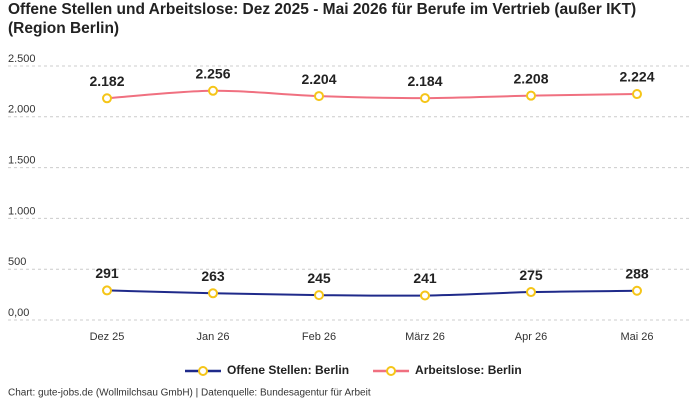 This screenshot has height=405, width=700. Describe the element at coordinates (106, 81) in the screenshot. I see `data-label: 2.182` at that location.